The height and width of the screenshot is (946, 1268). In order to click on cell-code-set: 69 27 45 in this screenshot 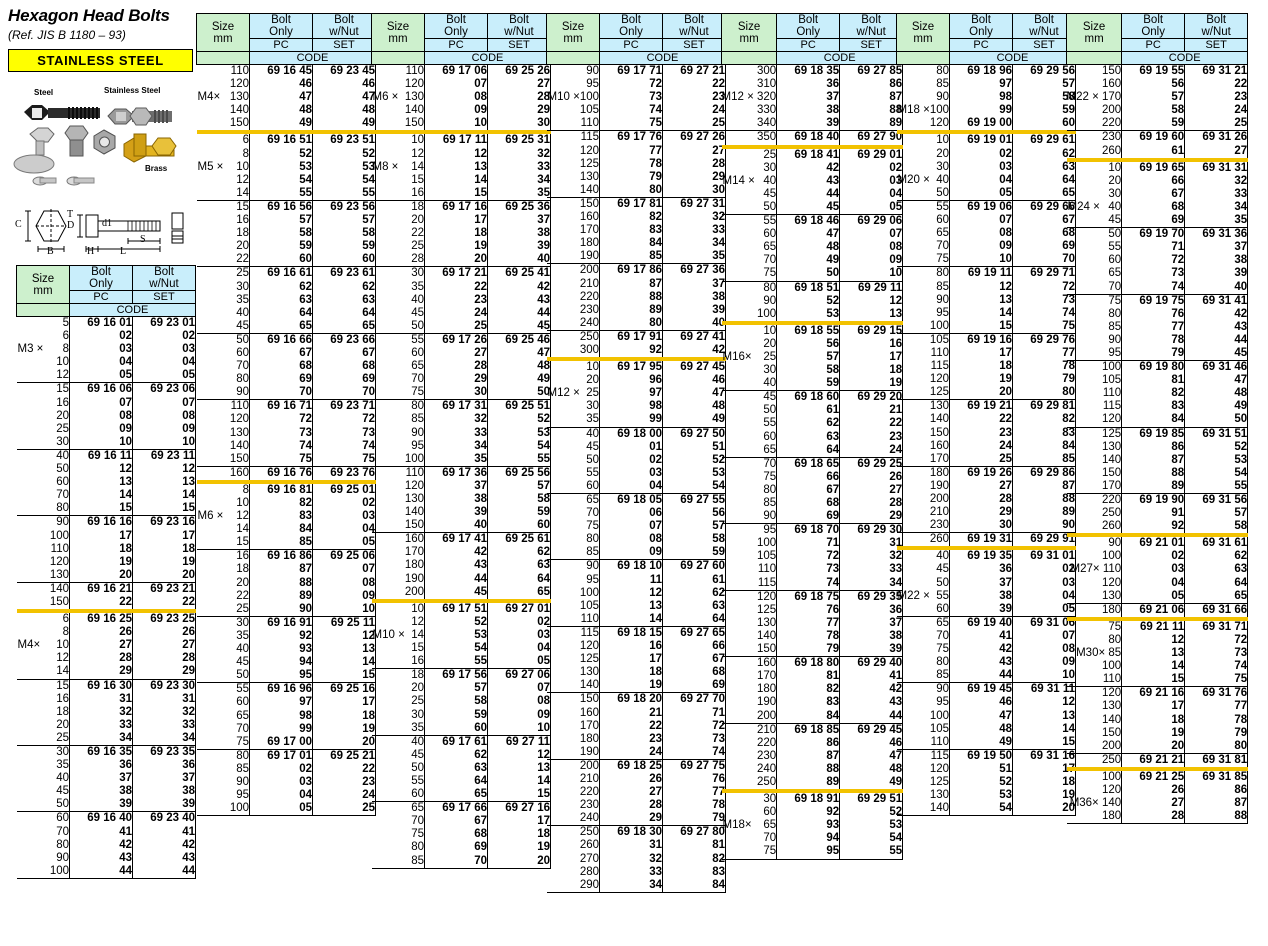, I will do `click(694, 366)`.